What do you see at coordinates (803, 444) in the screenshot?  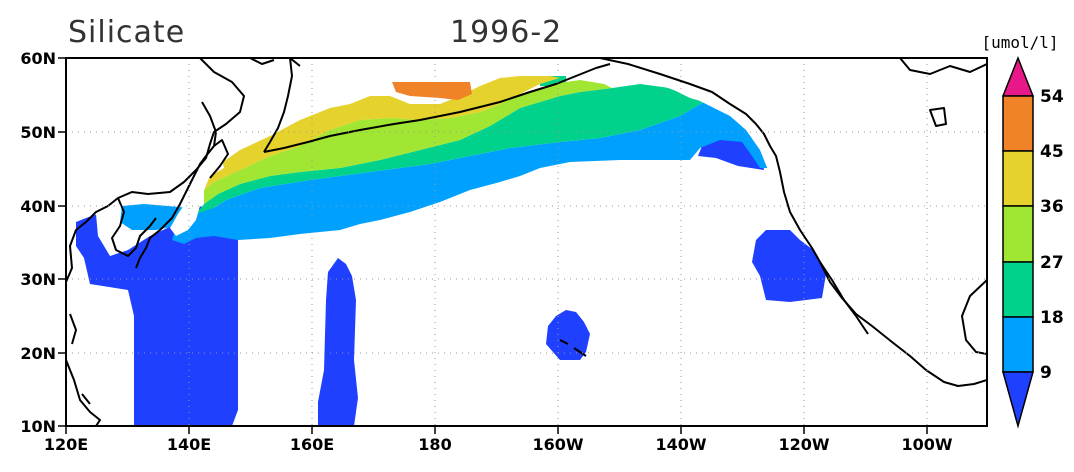 I see `x-tick-label: 120W` at bounding box center [803, 444].